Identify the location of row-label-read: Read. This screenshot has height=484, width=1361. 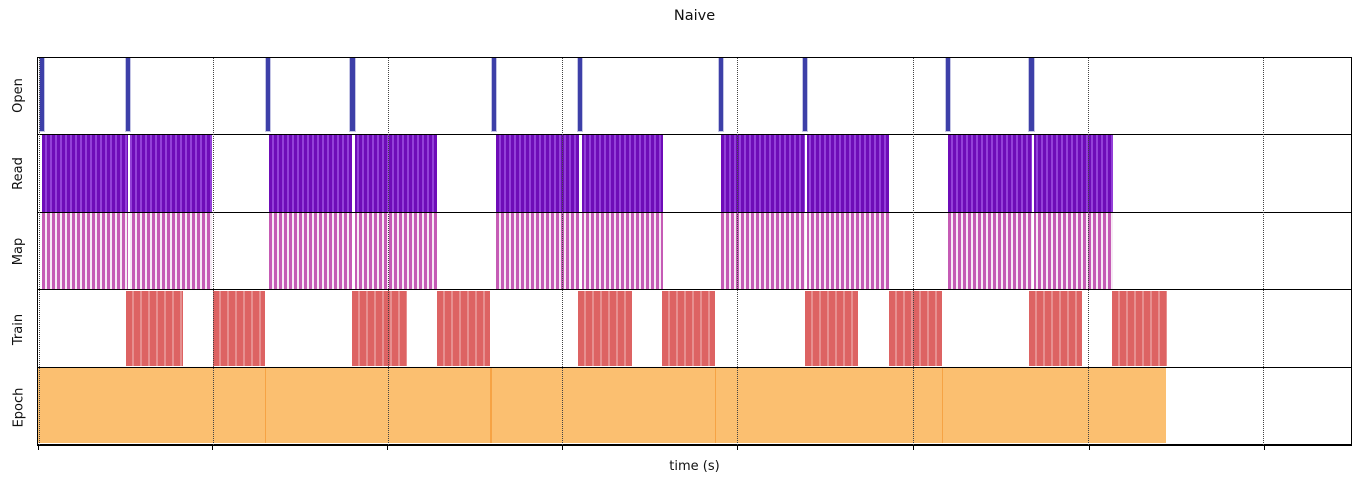
(18, 174).